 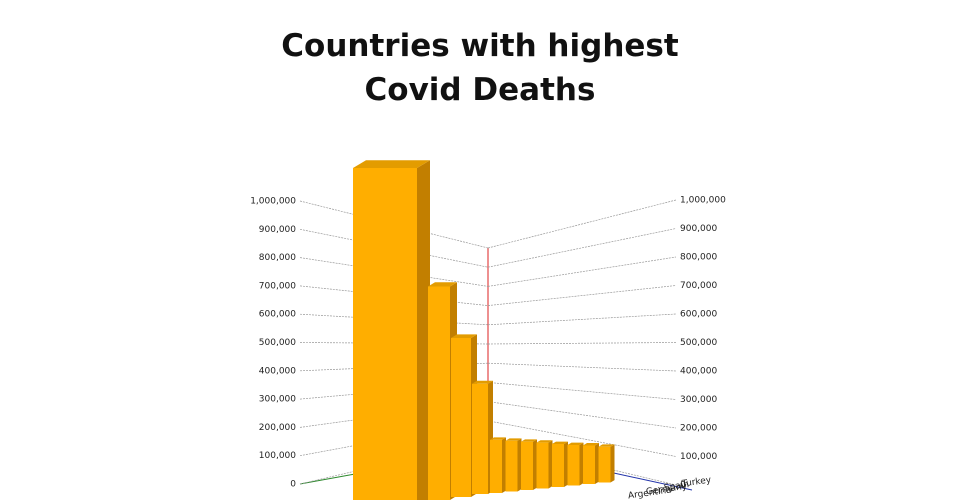 I want to click on z-axis-line, so click(x=646, y=480).